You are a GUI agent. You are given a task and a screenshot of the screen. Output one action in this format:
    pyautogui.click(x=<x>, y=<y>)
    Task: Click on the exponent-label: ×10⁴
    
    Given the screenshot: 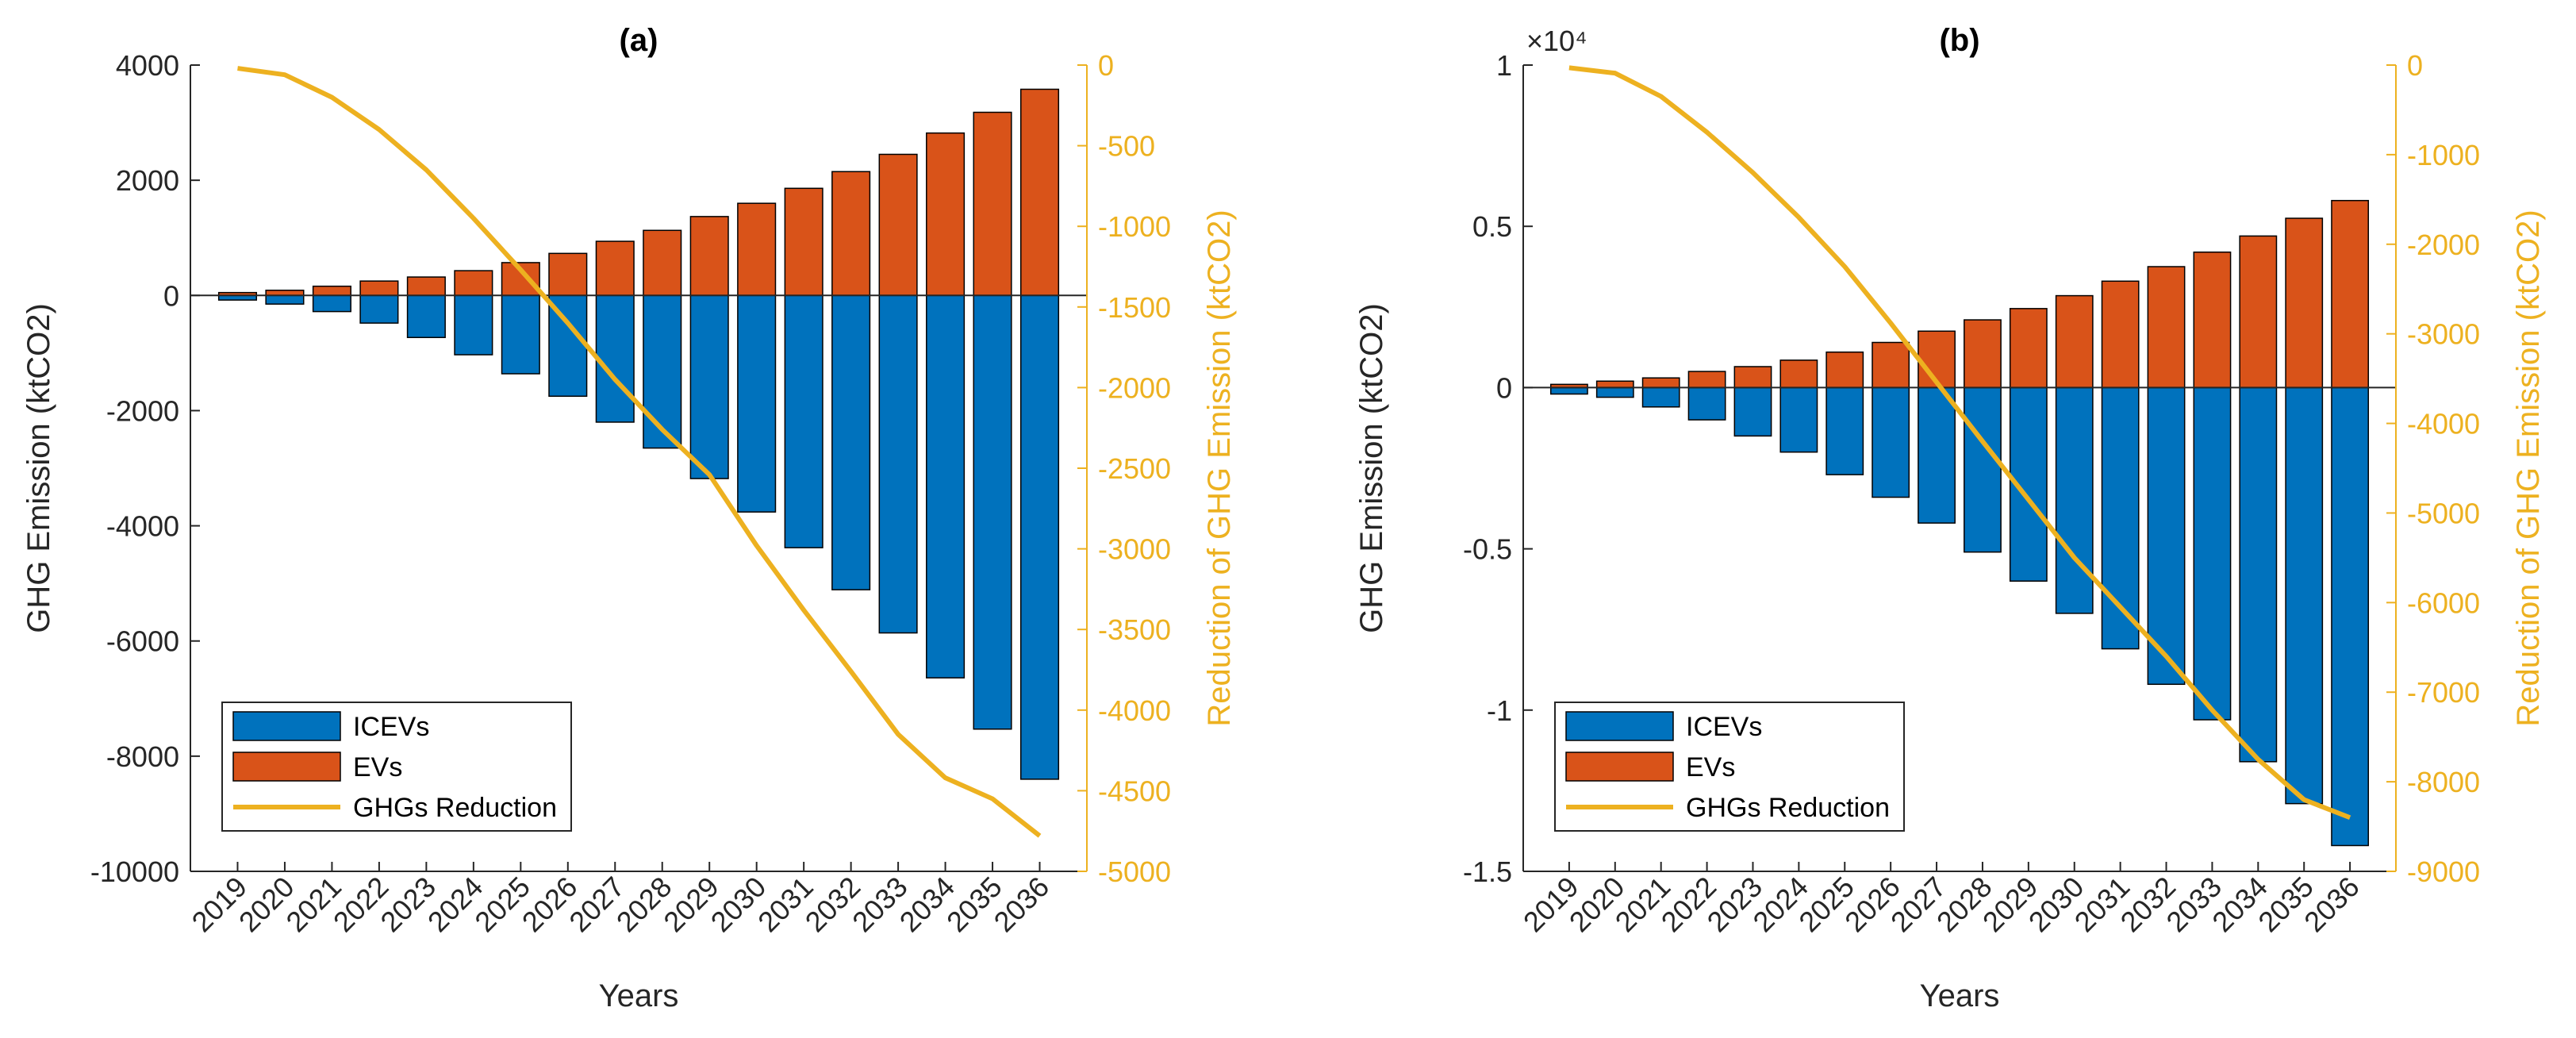 What is the action you would take?
    pyautogui.click(x=1556, y=41)
    